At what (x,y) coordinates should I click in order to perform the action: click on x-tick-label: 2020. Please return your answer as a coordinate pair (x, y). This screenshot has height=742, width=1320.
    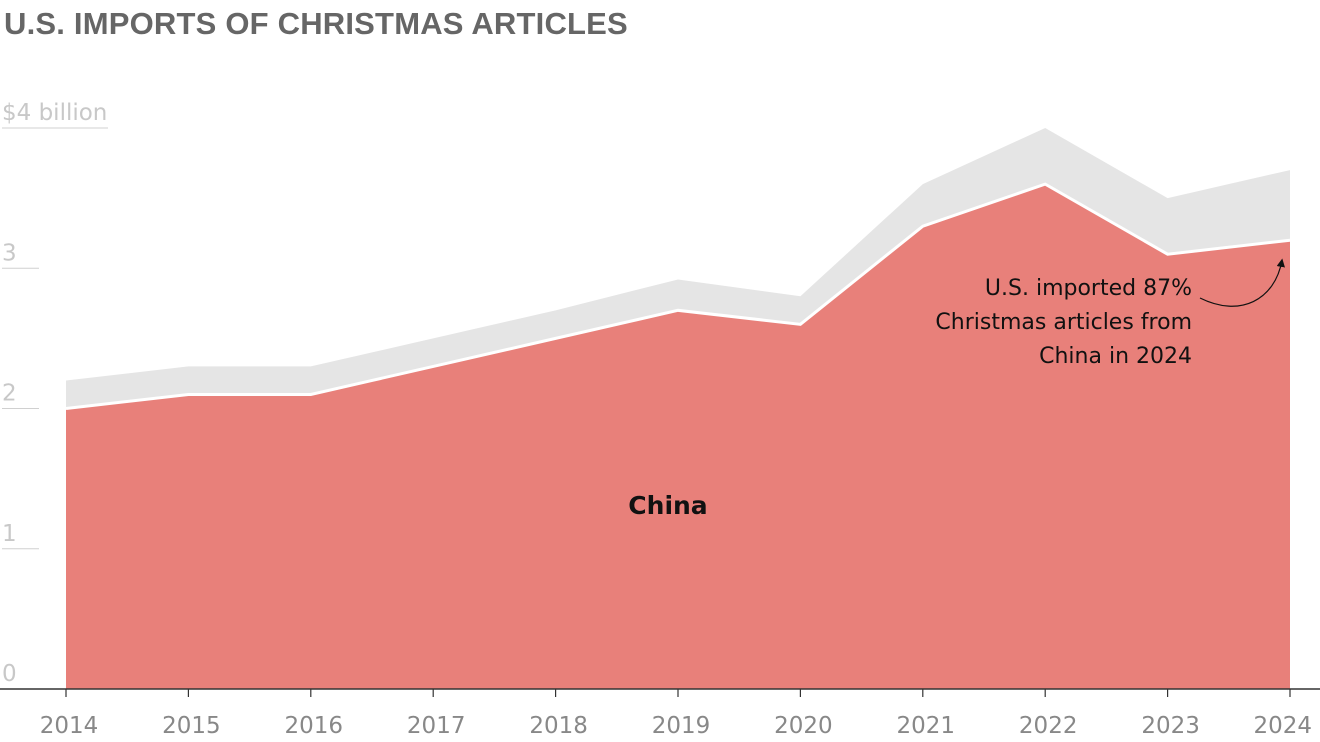
    Looking at the image, I should click on (803, 726).